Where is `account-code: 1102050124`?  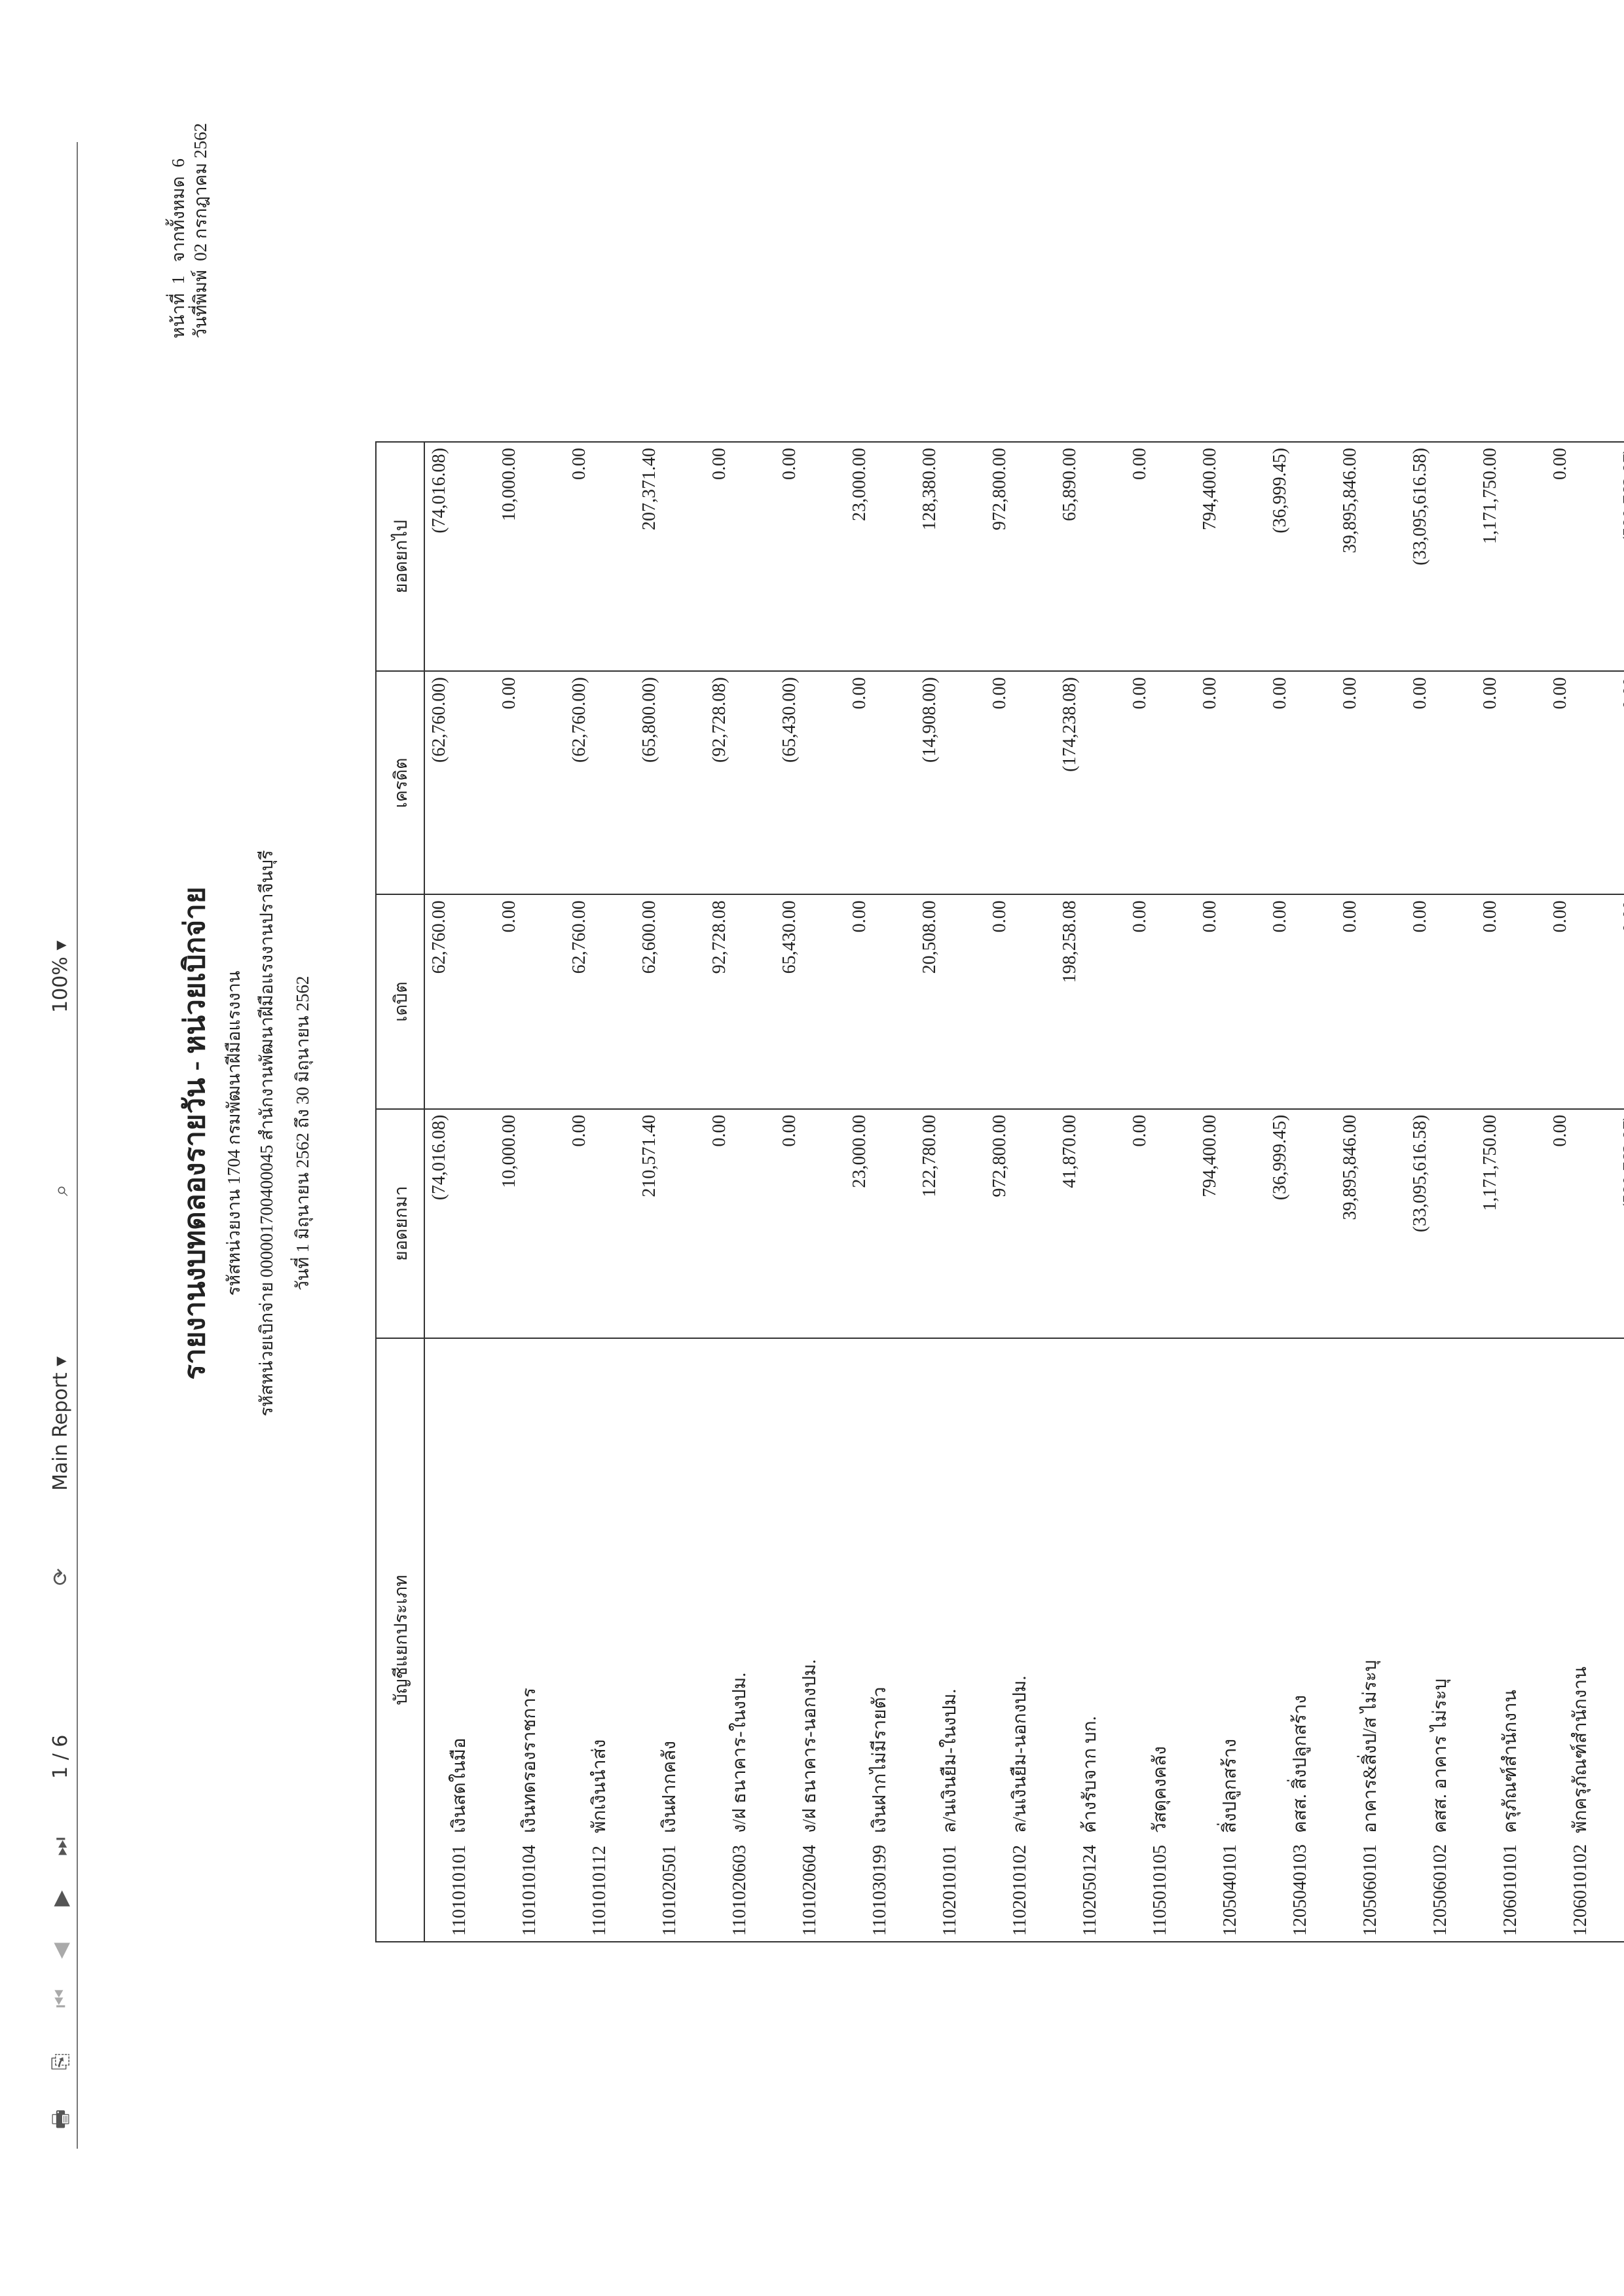
account-code: 1102050124 is located at coordinates (1090, 1890).